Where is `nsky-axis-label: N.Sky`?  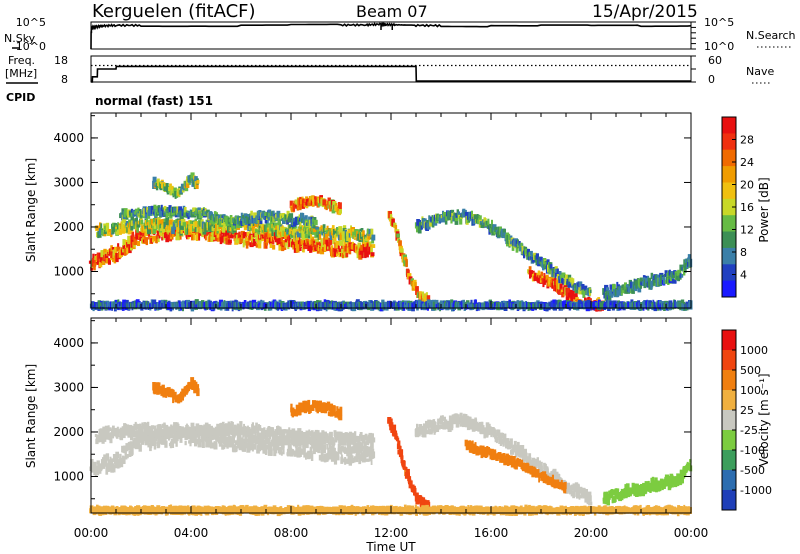
nsky-axis-label: N.Sky is located at coordinates (20, 38).